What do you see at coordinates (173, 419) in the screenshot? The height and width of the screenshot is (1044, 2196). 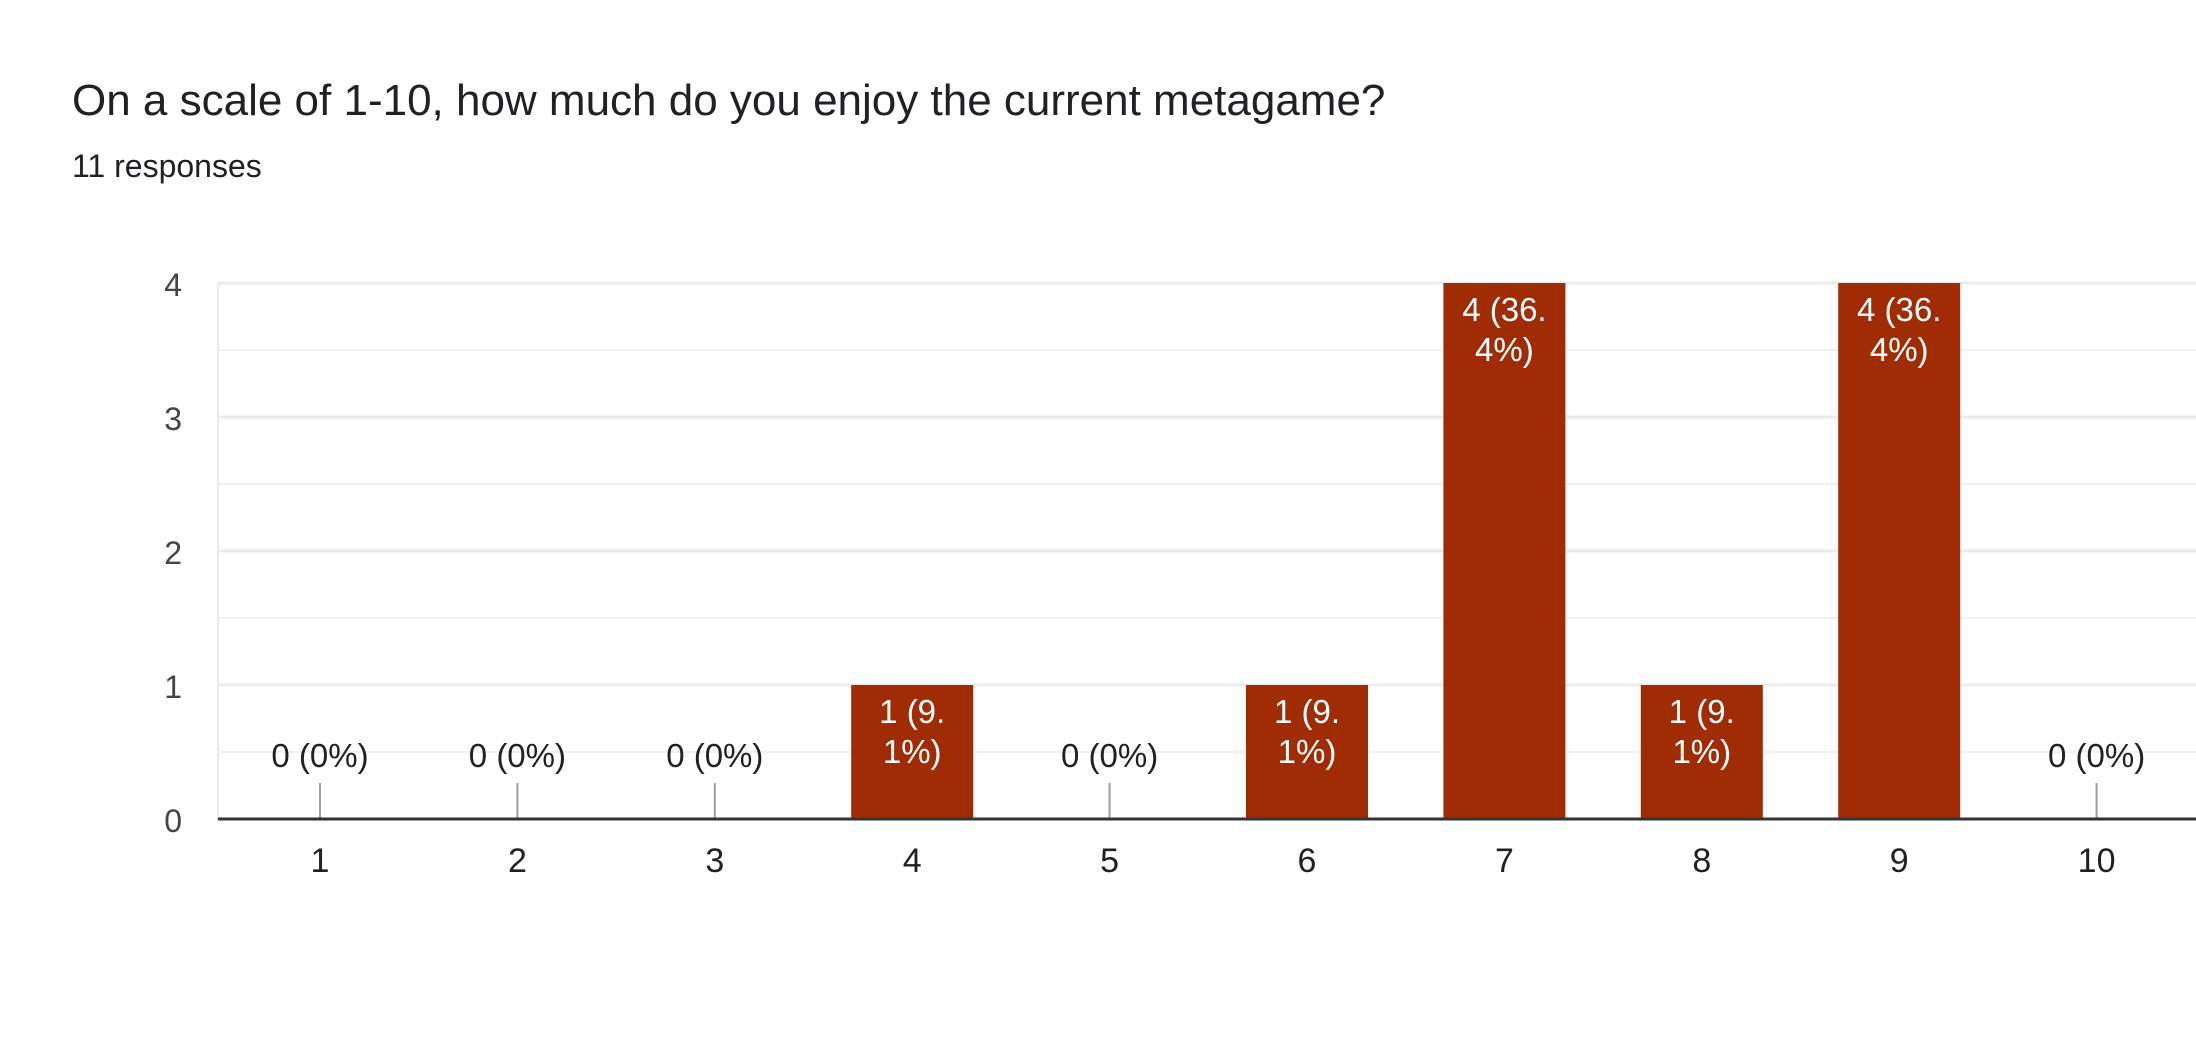 I see `y-tick-label: 3` at bounding box center [173, 419].